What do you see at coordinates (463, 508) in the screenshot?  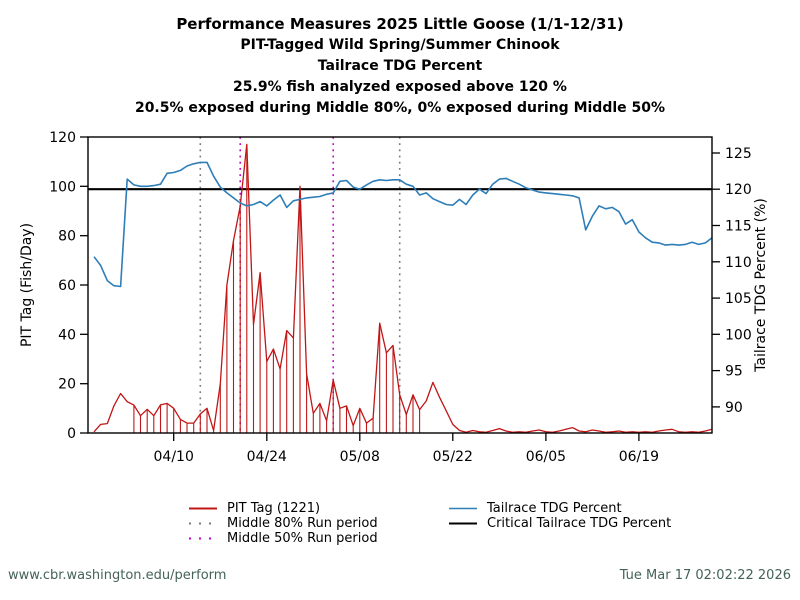 I see `tdg-line-swatch` at bounding box center [463, 508].